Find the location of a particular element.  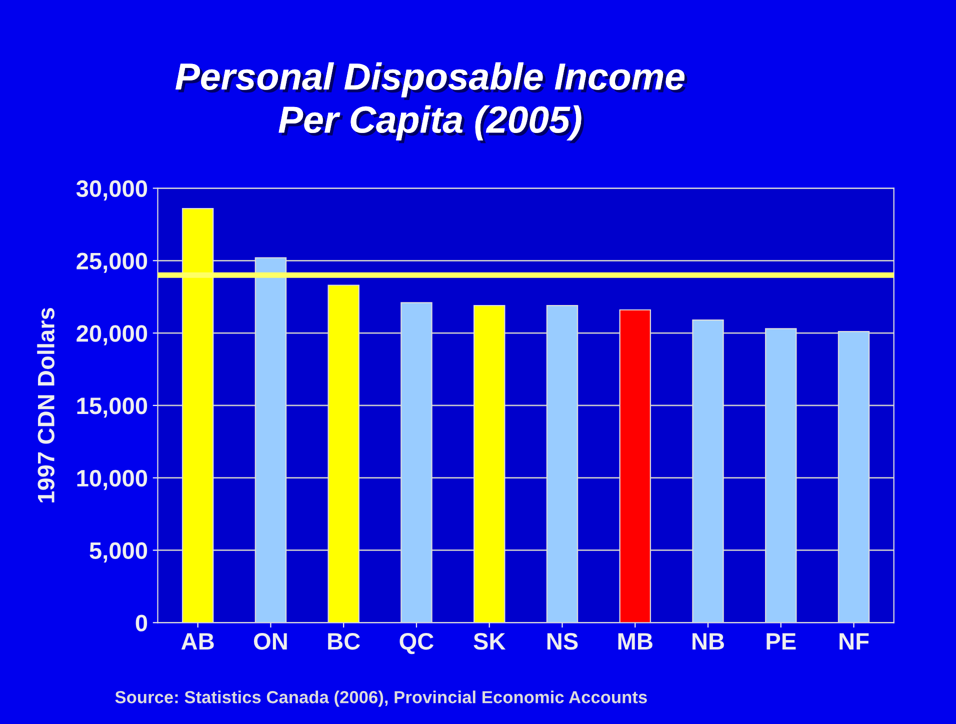

y-tick-label: 0 is located at coordinates (142, 623).